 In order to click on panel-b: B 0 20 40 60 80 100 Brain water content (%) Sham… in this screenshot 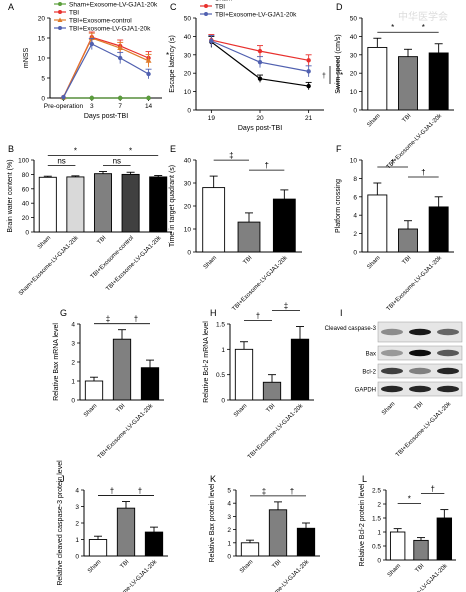, I will do `click(89, 220)`.